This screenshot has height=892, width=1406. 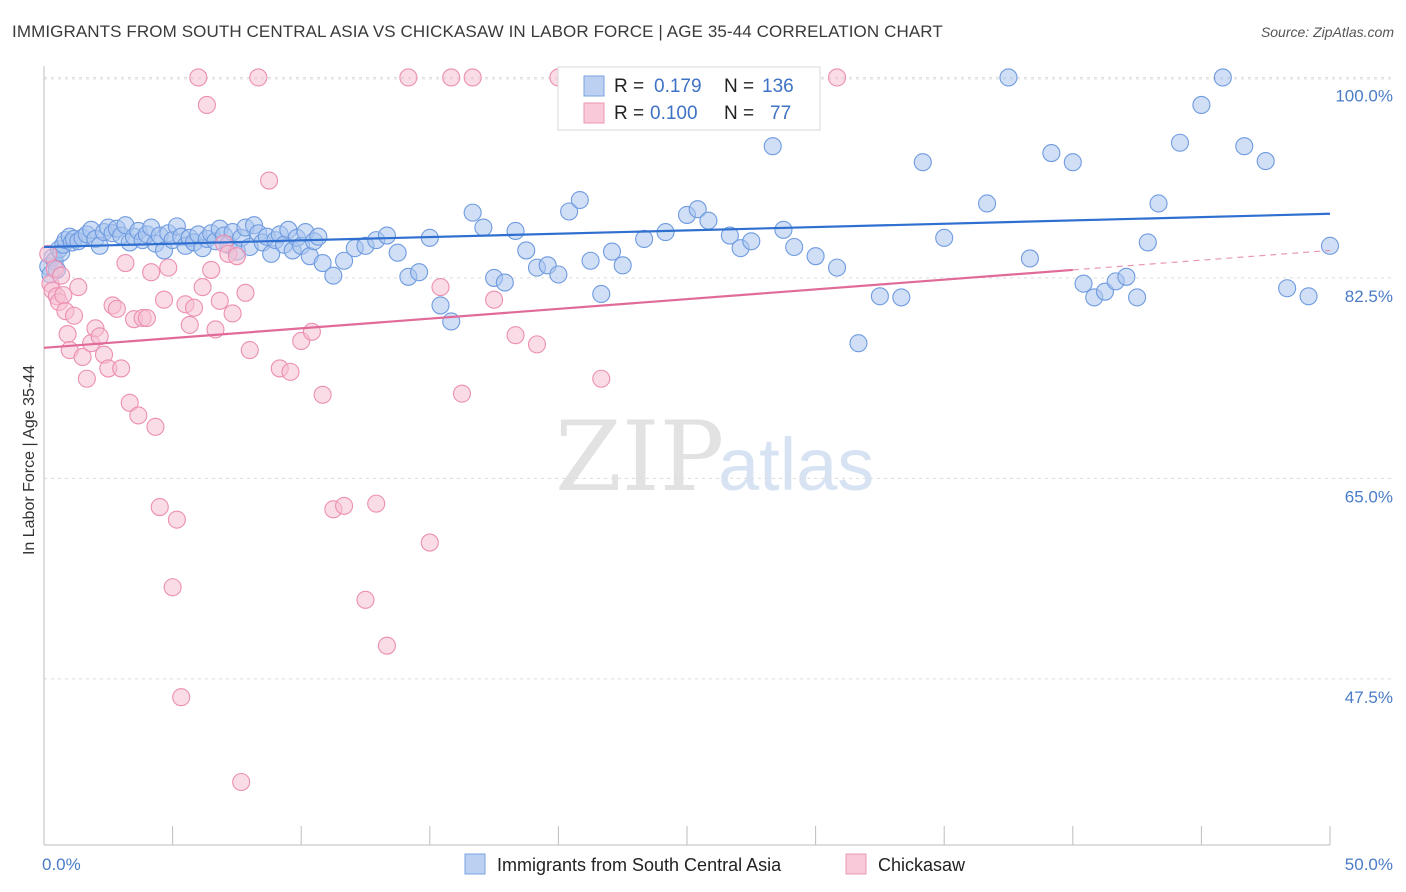 I want to click on y-tick-label-2: 82.5%, so click(x=1369, y=296).